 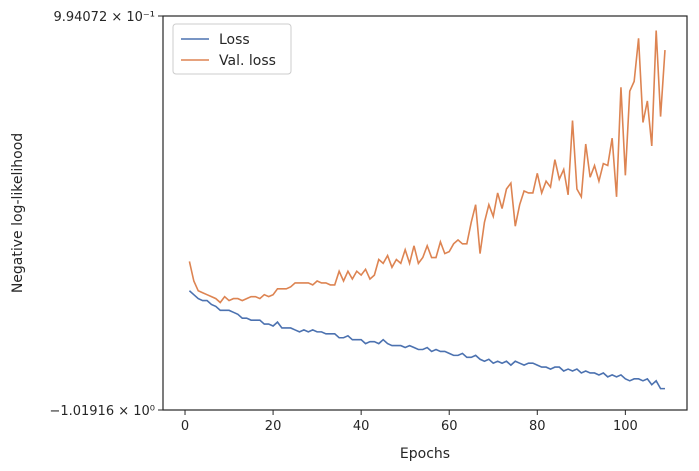 What do you see at coordinates (102, 411) in the screenshot?
I see `y-tick-label: −1.01916 × 10⁰` at bounding box center [102, 411].